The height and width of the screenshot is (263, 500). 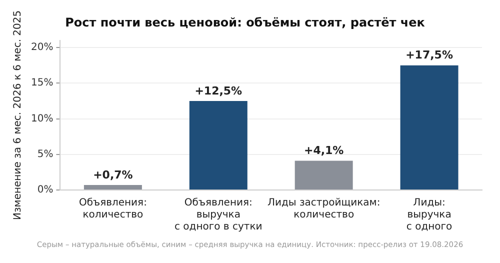 I want to click on y-tick-label: 0%, so click(x=45, y=190).